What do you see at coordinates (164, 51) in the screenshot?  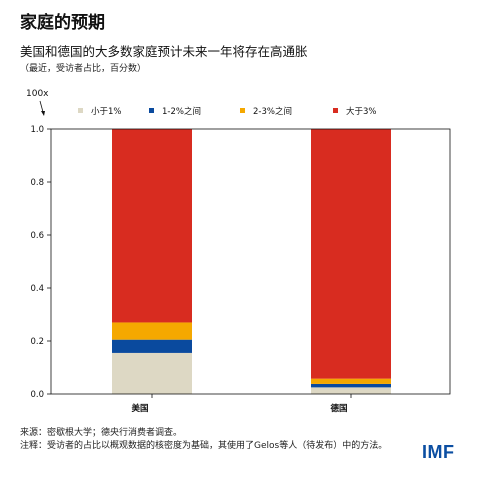 I see `chart-subtitle: 美国和德国的大多数家庭预计未来一年将存在高通胀` at bounding box center [164, 51].